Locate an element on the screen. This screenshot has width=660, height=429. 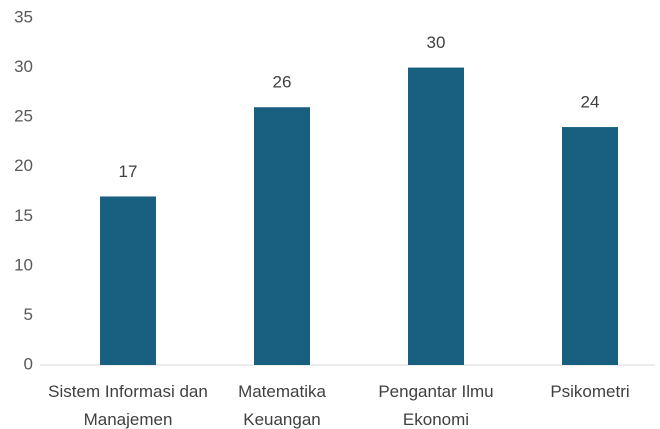
x-tick-label: Pengantar Ilmu Ekonomi is located at coordinates (436, 405).